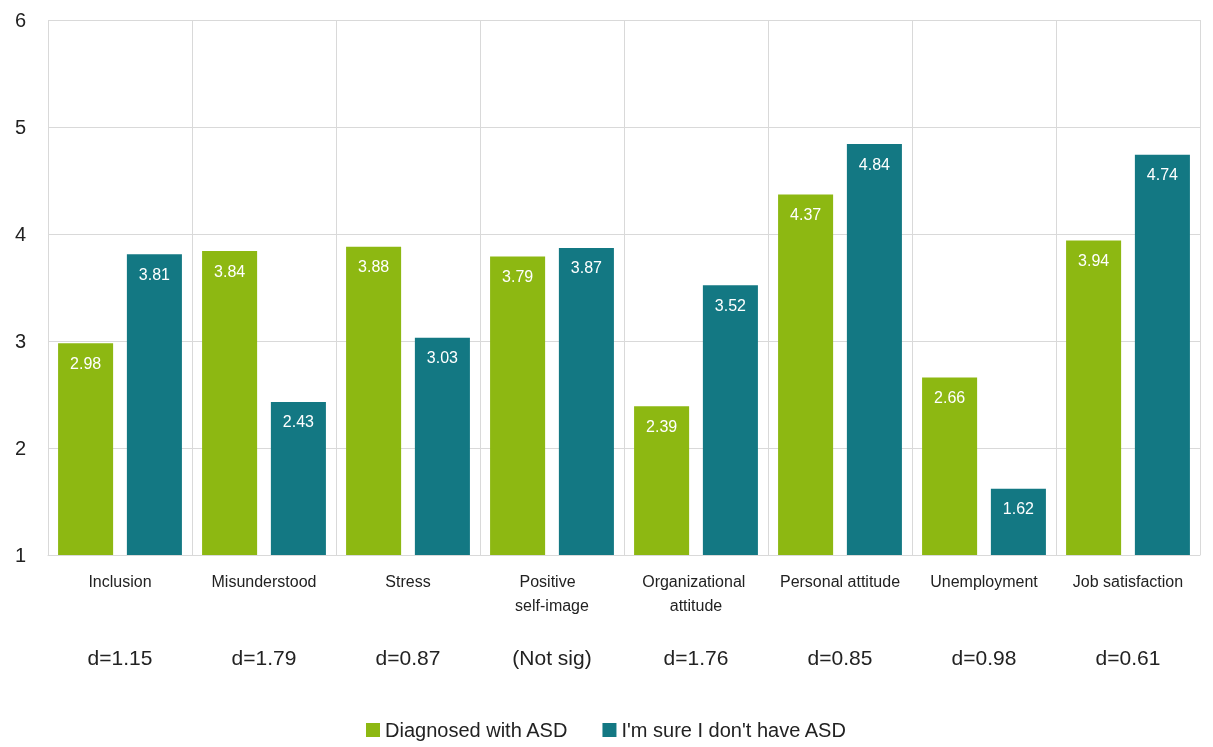 This screenshot has height=747, width=1213. I want to click on legend-label: Diagnosed with ASD, so click(476, 730).